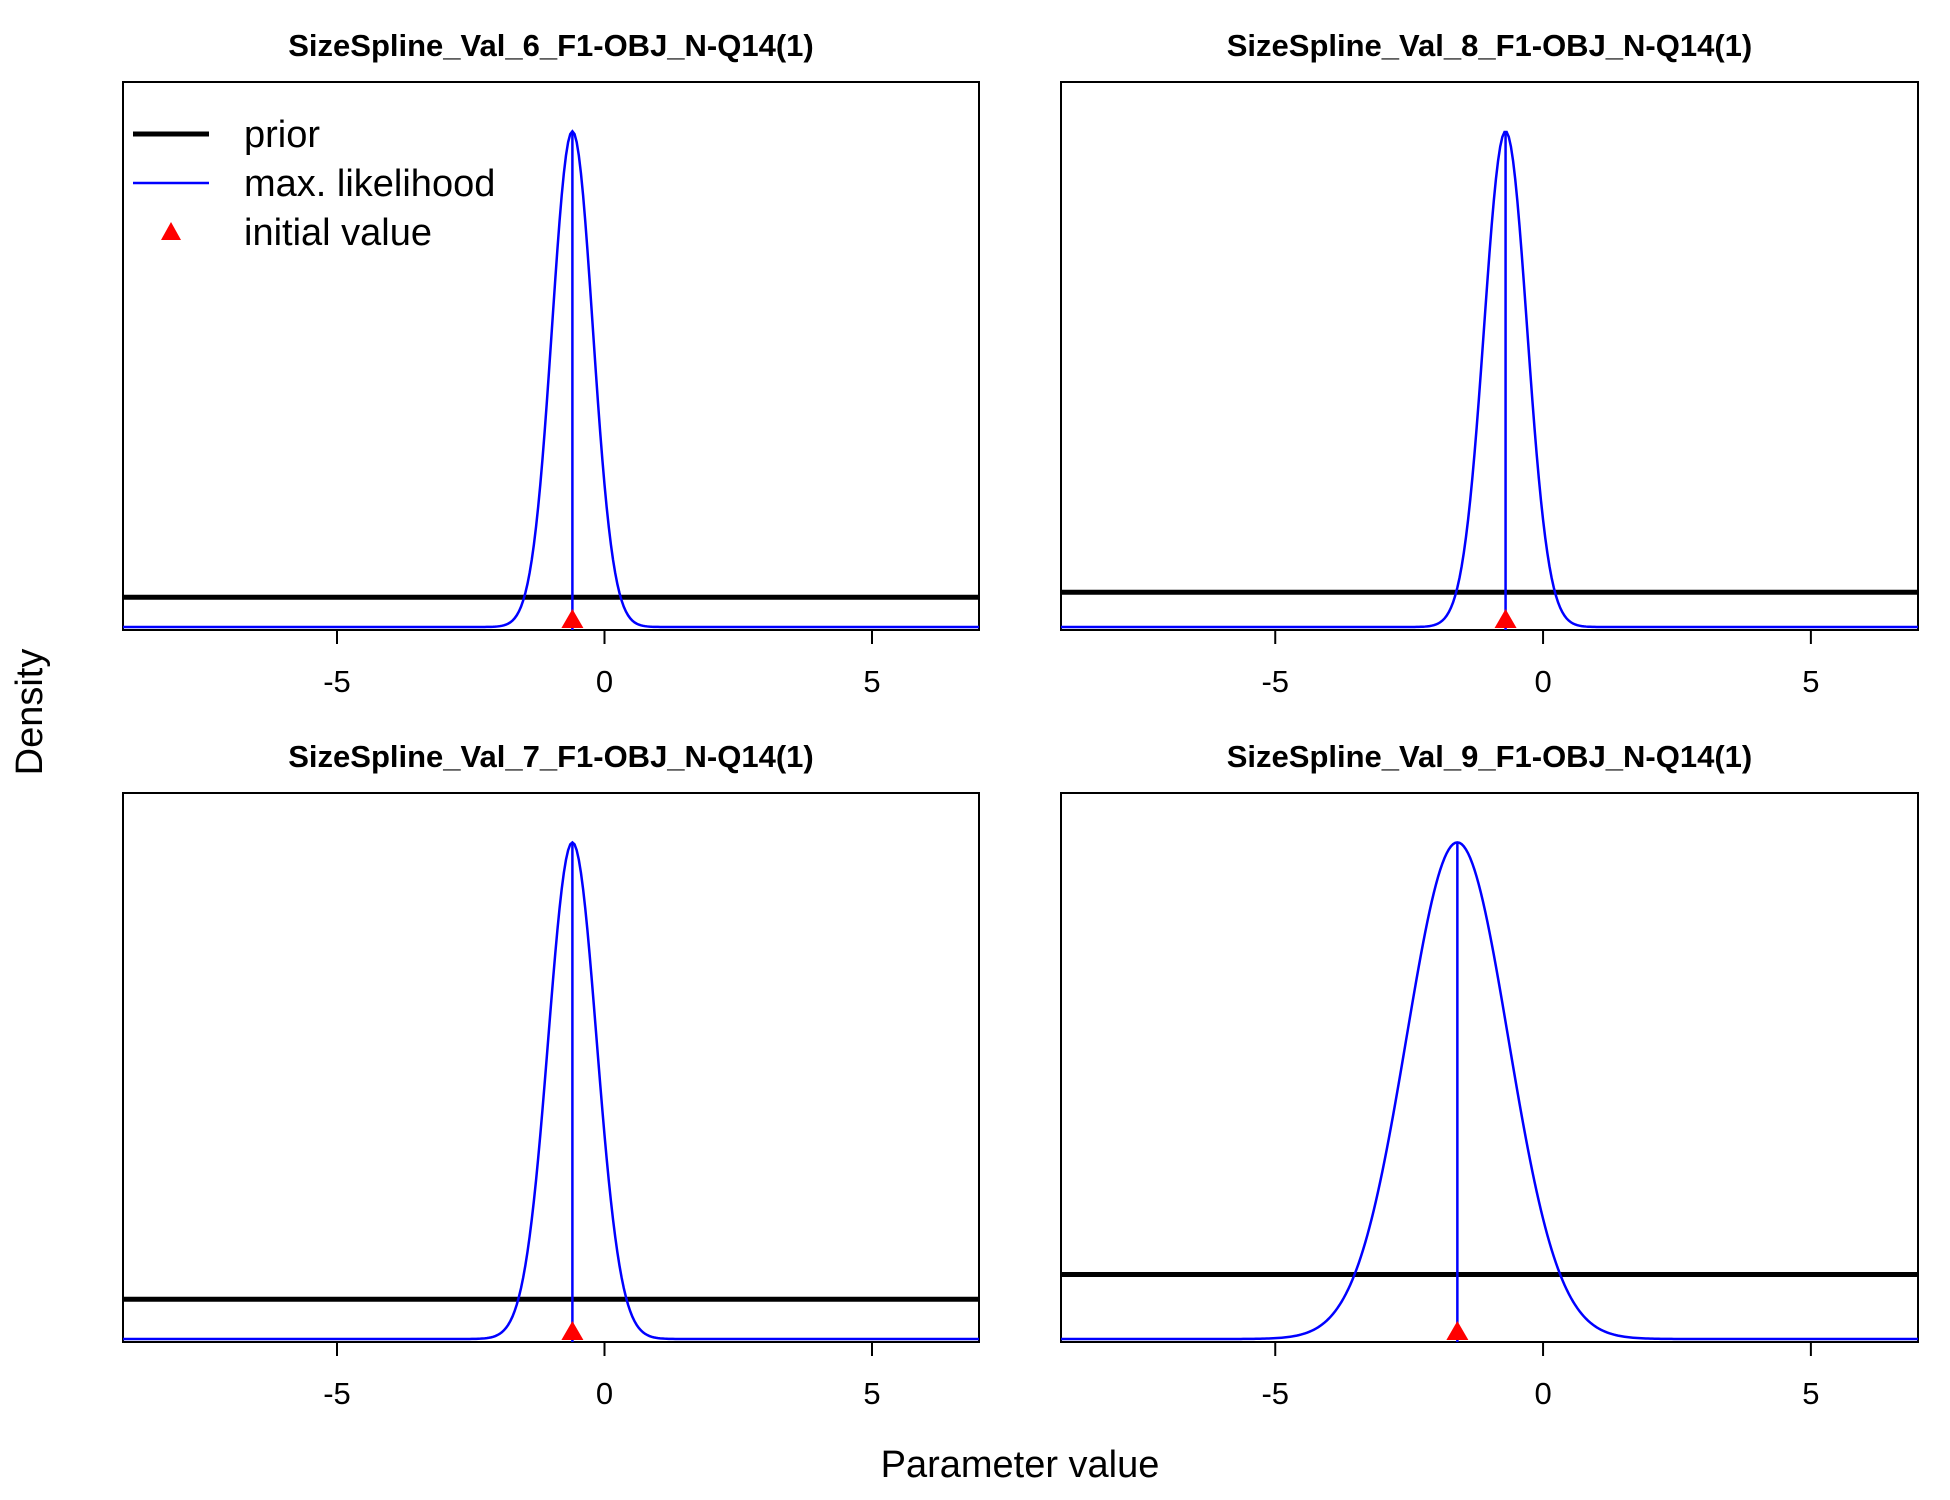  Describe the element at coordinates (338, 233) in the screenshot. I see `legend-label: initial value` at that location.